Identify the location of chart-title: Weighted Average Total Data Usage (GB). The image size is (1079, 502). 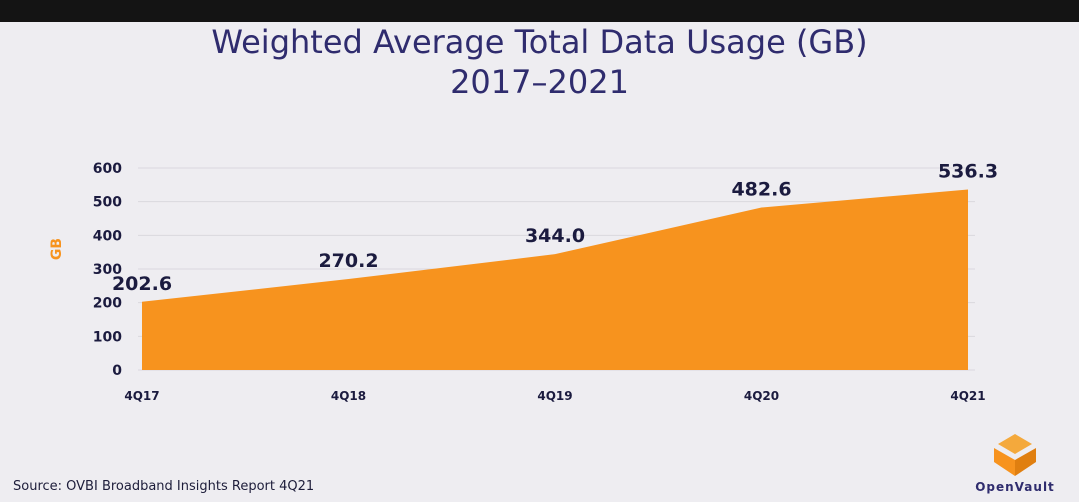
(539, 42).